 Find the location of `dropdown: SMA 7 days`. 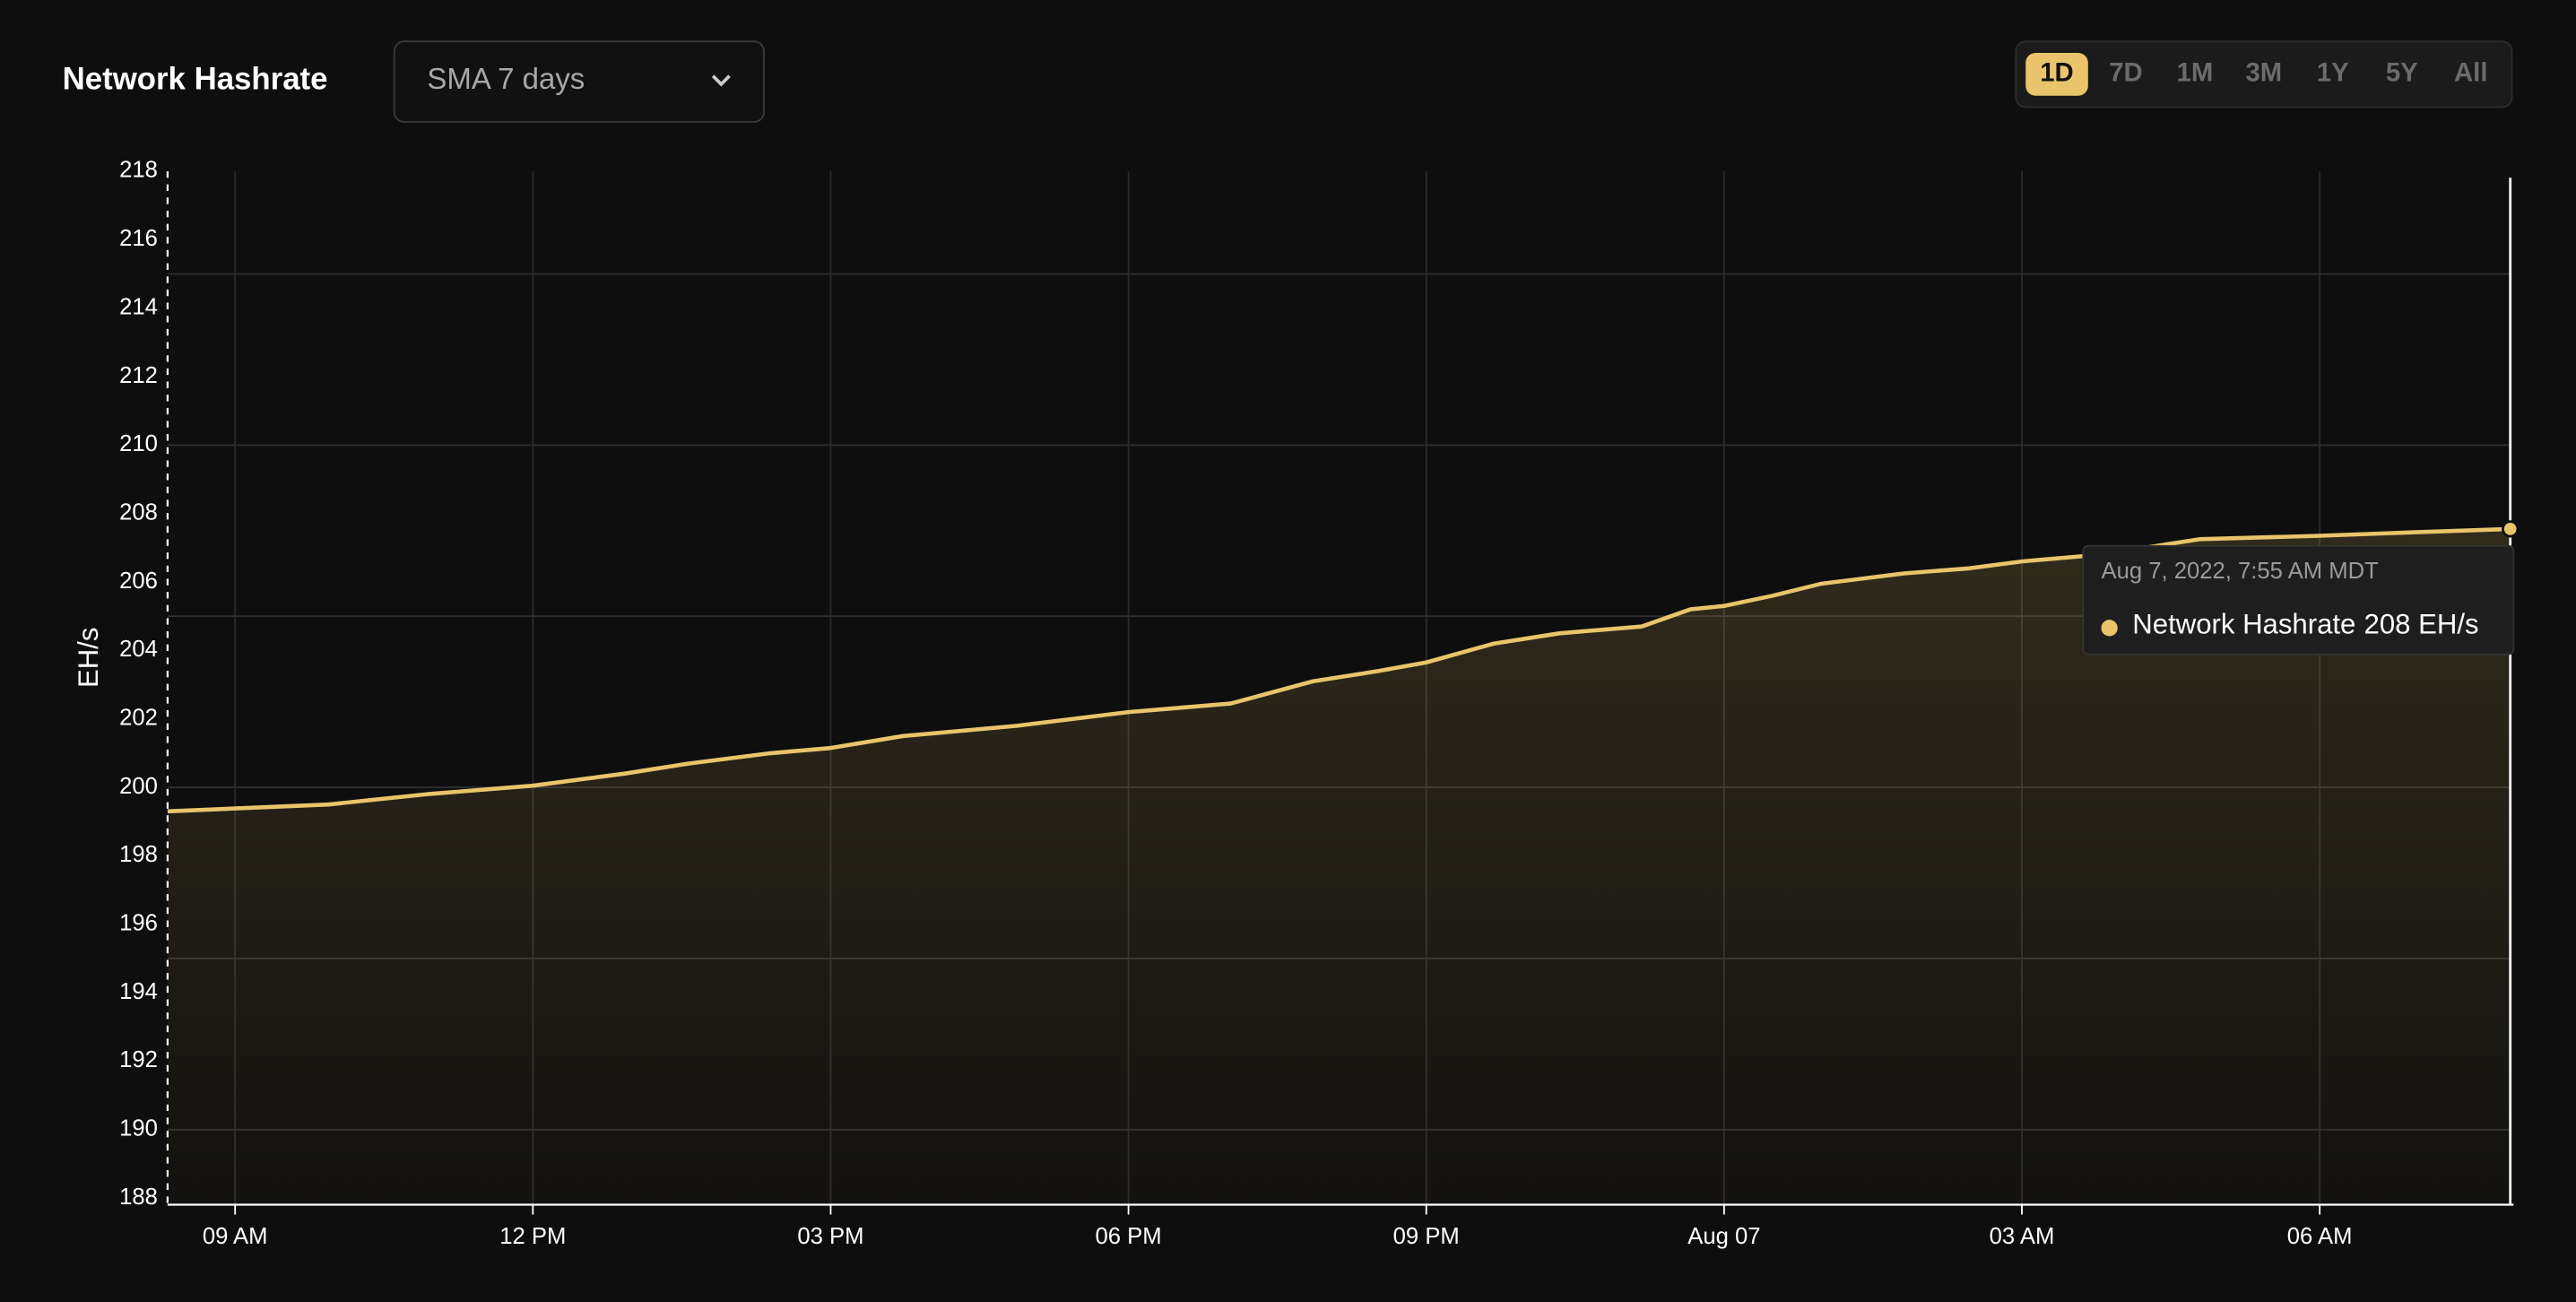

dropdown: SMA 7 days is located at coordinates (579, 81).